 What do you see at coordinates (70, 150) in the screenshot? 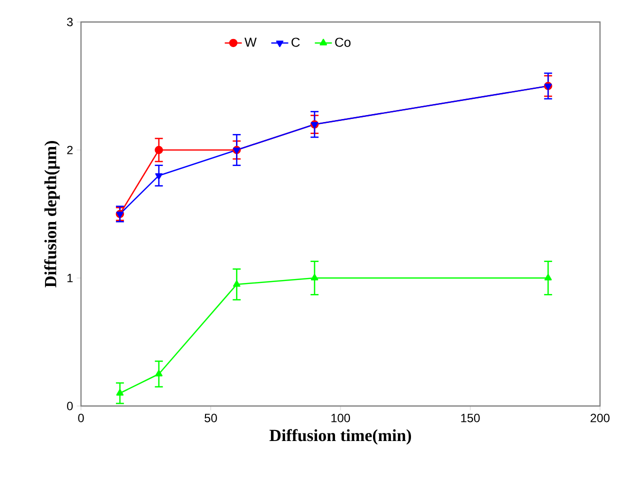
I see `y-tick-label: 2` at bounding box center [70, 150].